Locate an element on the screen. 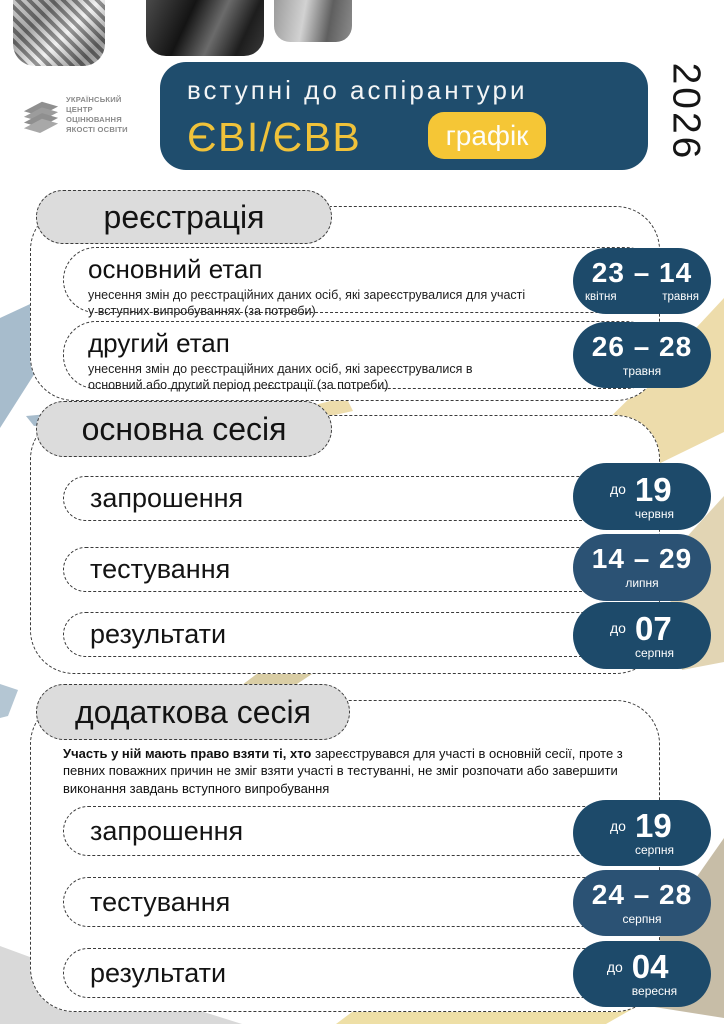 The height and width of the screenshot is (1024, 724). date-range: 24 – 28 is located at coordinates (642, 894).